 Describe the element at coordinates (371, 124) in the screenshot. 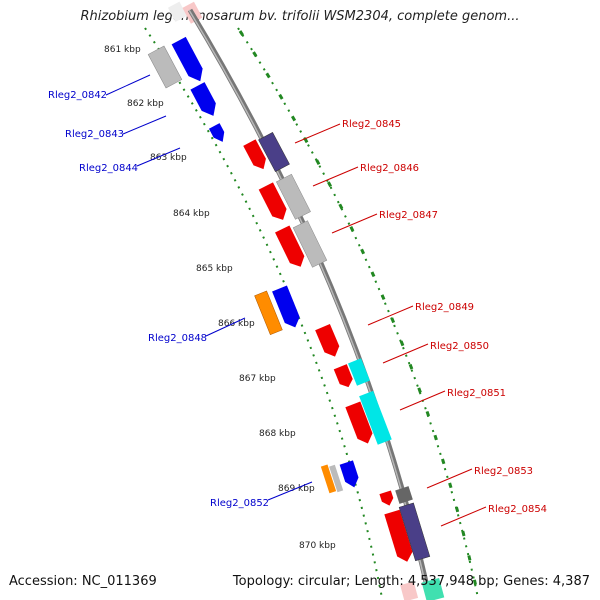

I see `gene-label-rleg2-0845: Rleg2_0845` at that location.